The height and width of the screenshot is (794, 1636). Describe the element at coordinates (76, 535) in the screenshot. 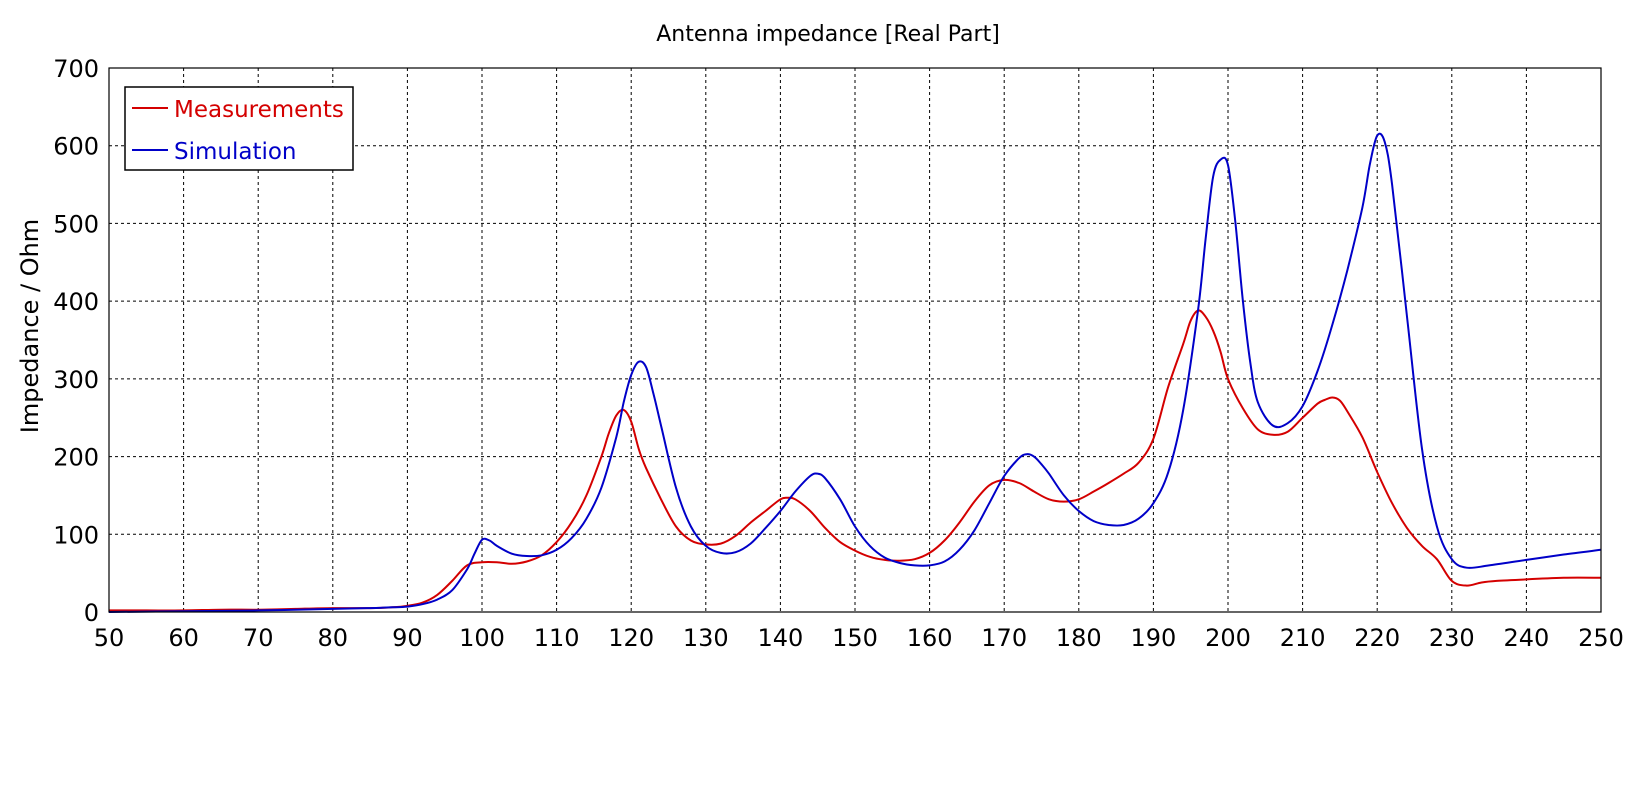

I see `y-tick-label: 100` at that location.